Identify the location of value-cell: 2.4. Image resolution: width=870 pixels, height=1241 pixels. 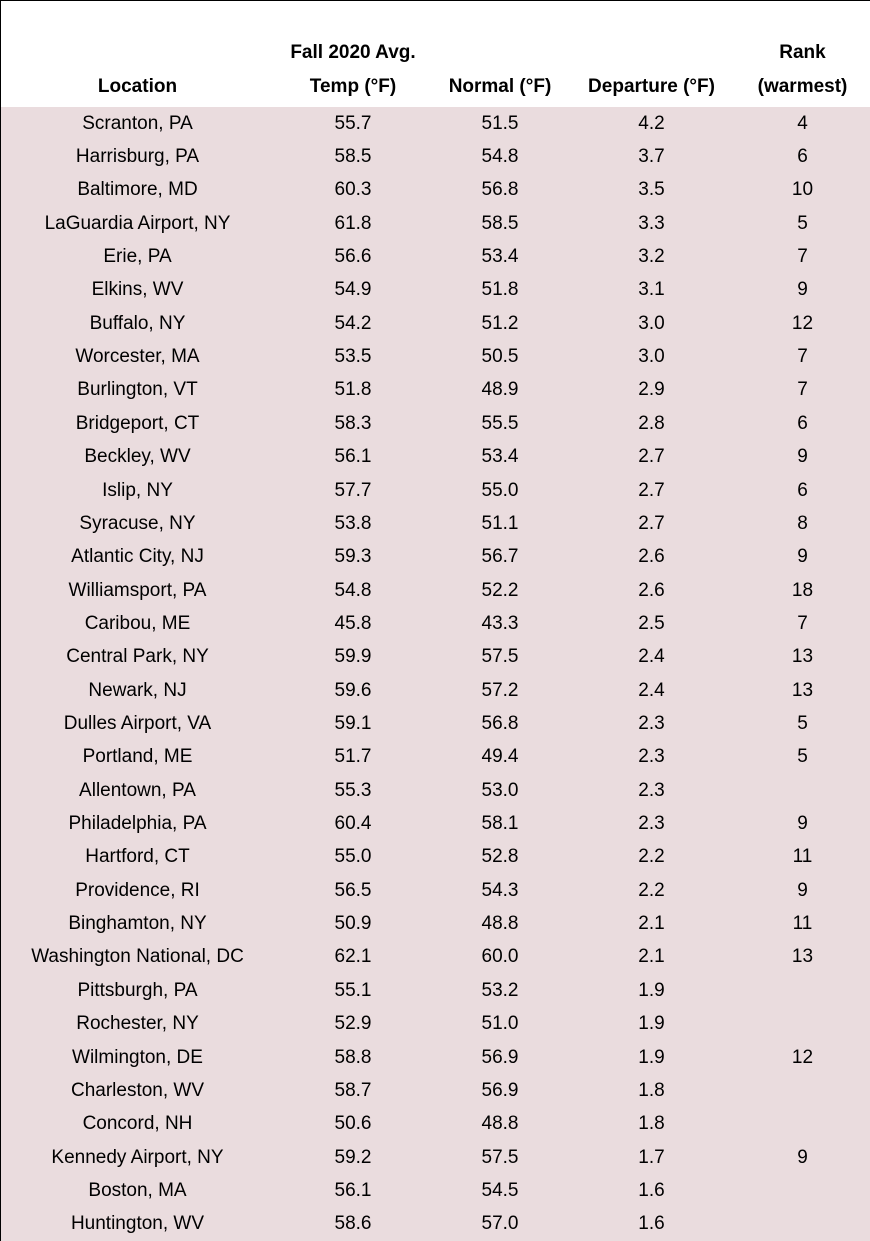
(652, 691).